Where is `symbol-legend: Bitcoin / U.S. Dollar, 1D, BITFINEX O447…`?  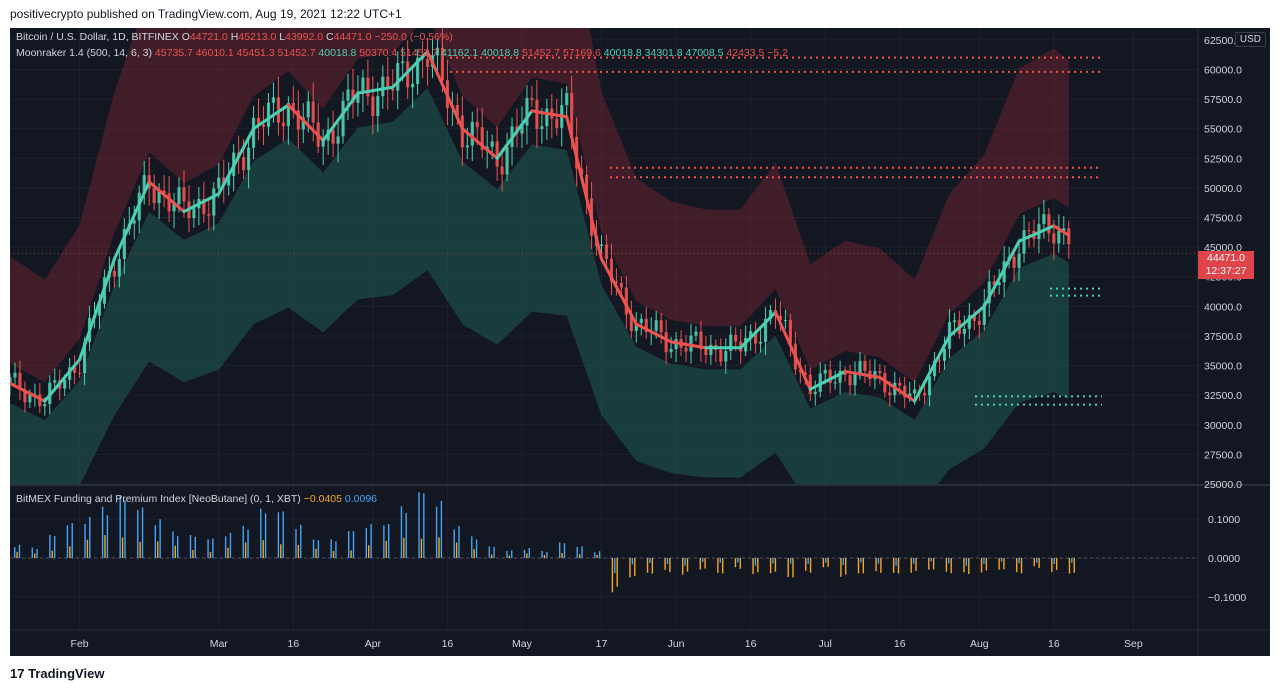
symbol-legend: Bitcoin / U.S. Dollar, 1D, BITFINEX O447… is located at coordinates (234, 37).